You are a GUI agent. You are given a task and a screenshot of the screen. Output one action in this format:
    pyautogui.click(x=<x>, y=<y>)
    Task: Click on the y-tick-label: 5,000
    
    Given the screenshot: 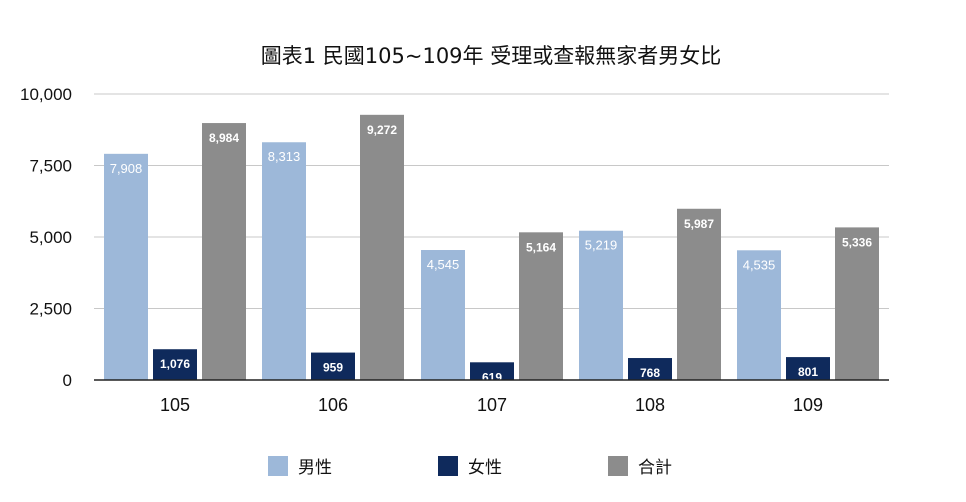 What is the action you would take?
    pyautogui.click(x=50, y=237)
    